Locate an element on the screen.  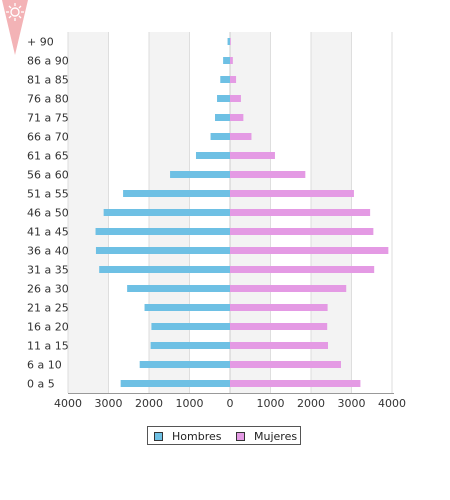
legend-item-hombres: Hombres is located at coordinates (187, 436).